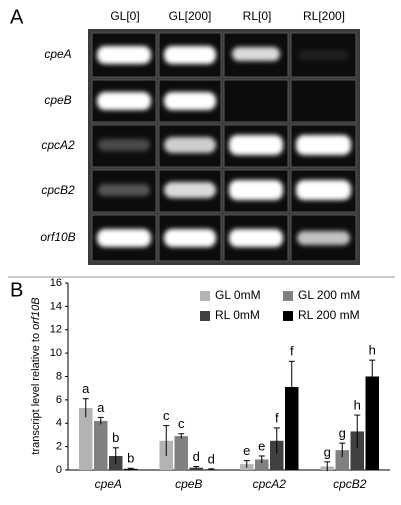 The width and height of the screenshot is (401, 505). What do you see at coordinates (59, 423) in the screenshot?
I see `y-tick-label: 4` at bounding box center [59, 423].